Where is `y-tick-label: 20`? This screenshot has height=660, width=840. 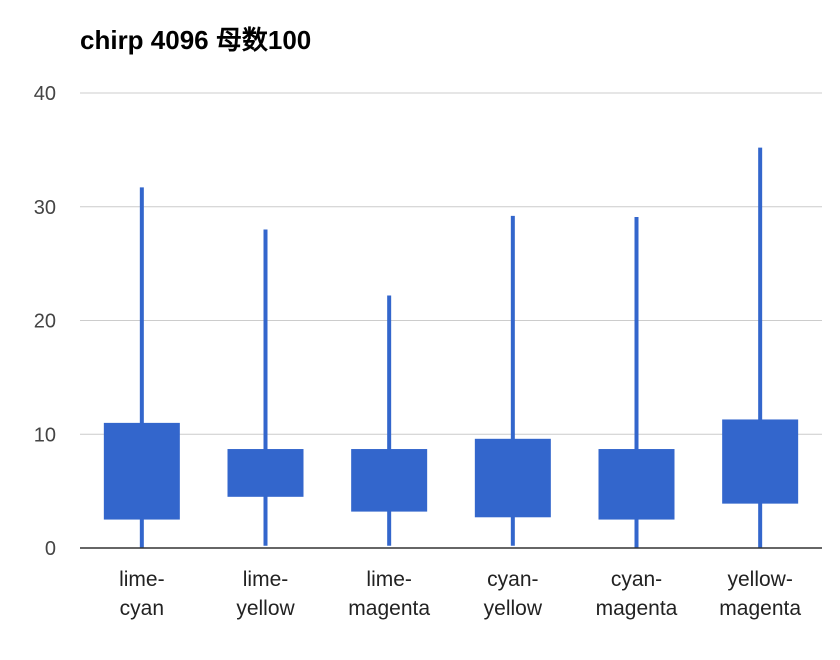
y-tick-label: 20 is located at coordinates (45, 322).